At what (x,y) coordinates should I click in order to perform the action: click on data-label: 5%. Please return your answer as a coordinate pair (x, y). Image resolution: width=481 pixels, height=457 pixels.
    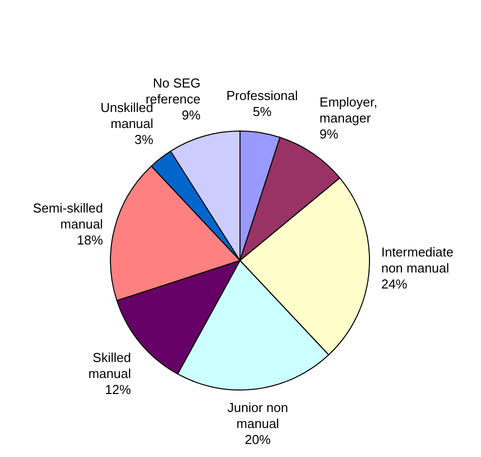
    Looking at the image, I should click on (262, 111).